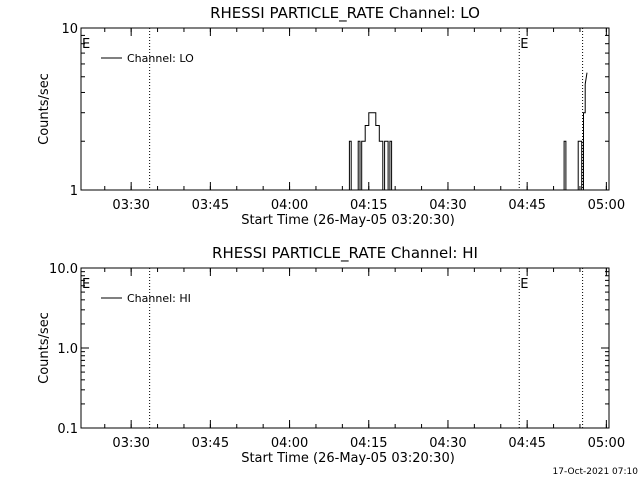  Describe the element at coordinates (74, 191) in the screenshot. I see `y-tick-label: 1` at that location.